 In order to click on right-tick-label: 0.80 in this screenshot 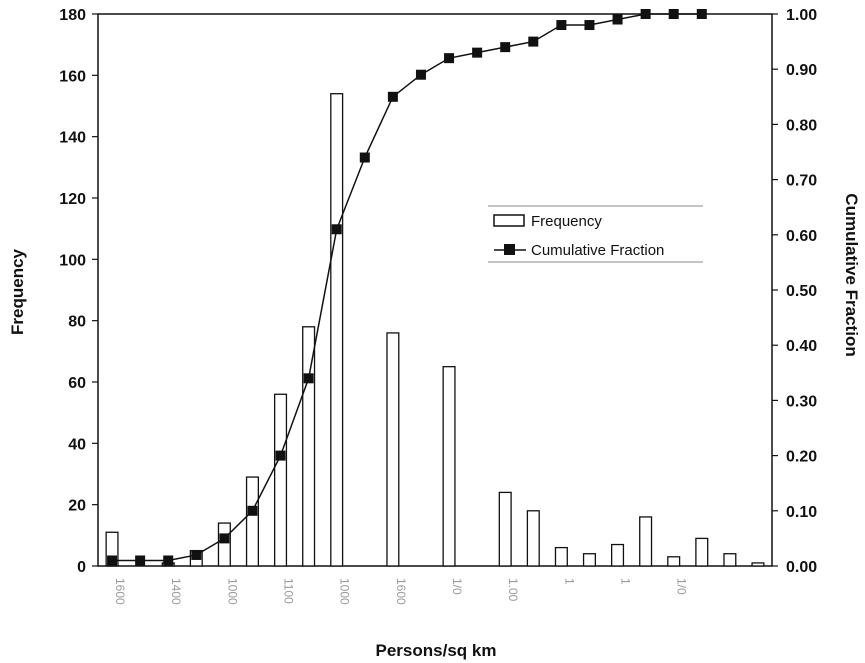, I will do `click(801, 125)`.